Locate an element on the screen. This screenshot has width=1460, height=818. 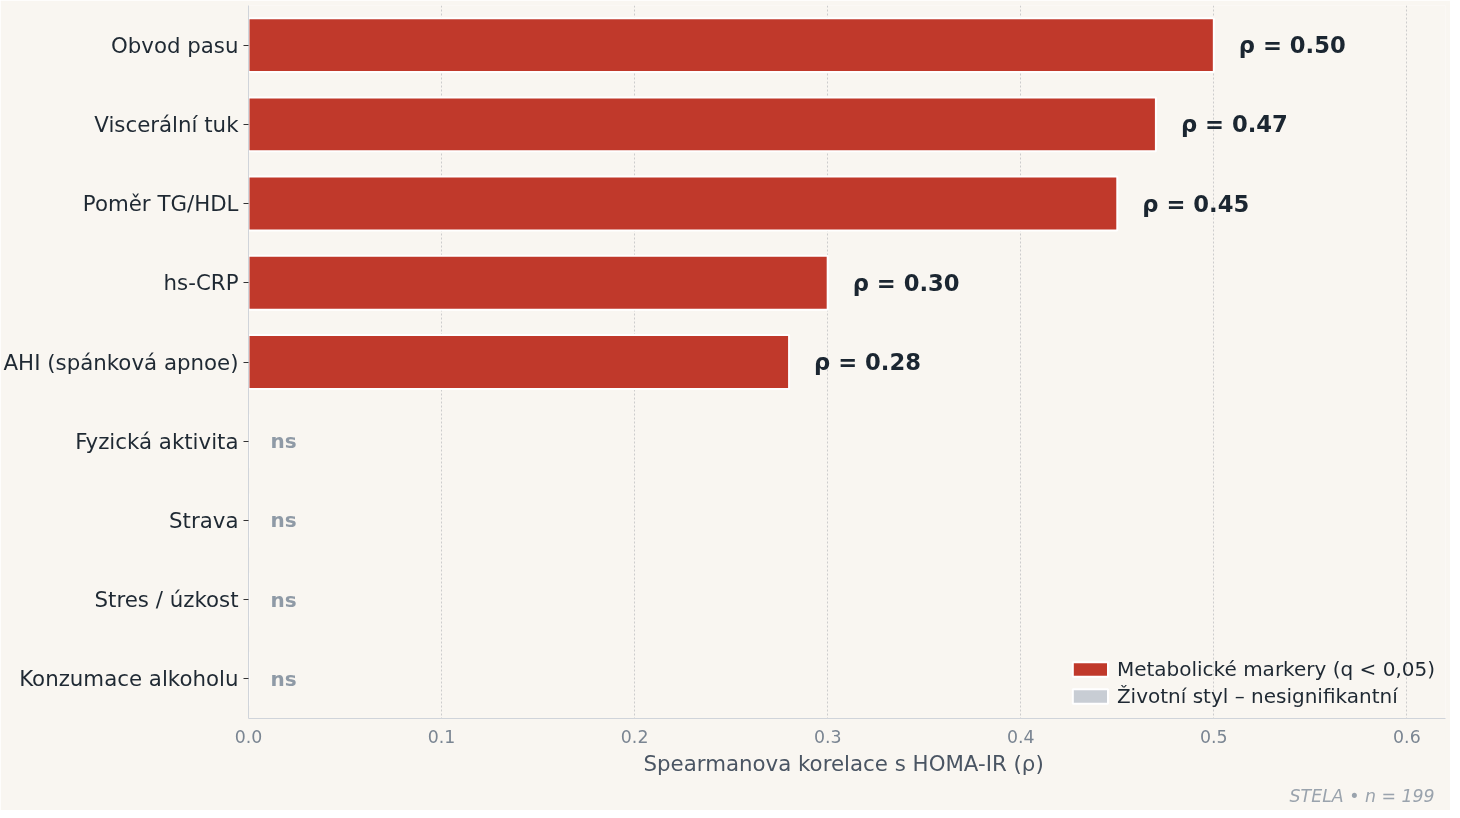
y-tick-label: Fyzická aktivita is located at coordinates (157, 441).